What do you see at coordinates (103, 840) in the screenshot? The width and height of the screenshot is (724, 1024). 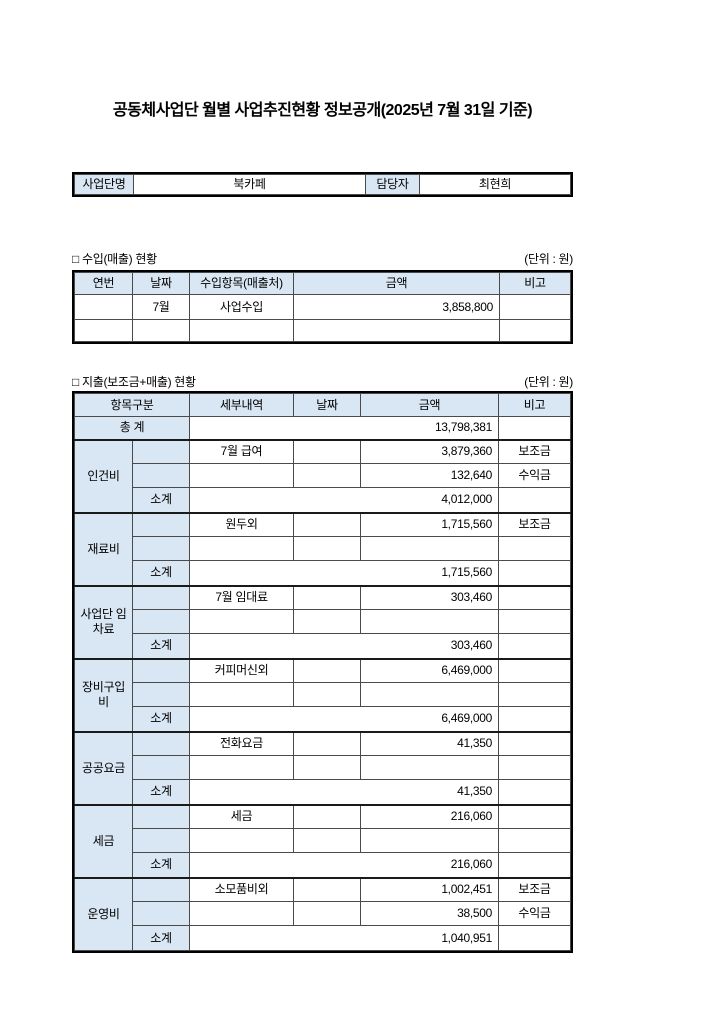 I see `expense-group-label: 세금` at bounding box center [103, 840].